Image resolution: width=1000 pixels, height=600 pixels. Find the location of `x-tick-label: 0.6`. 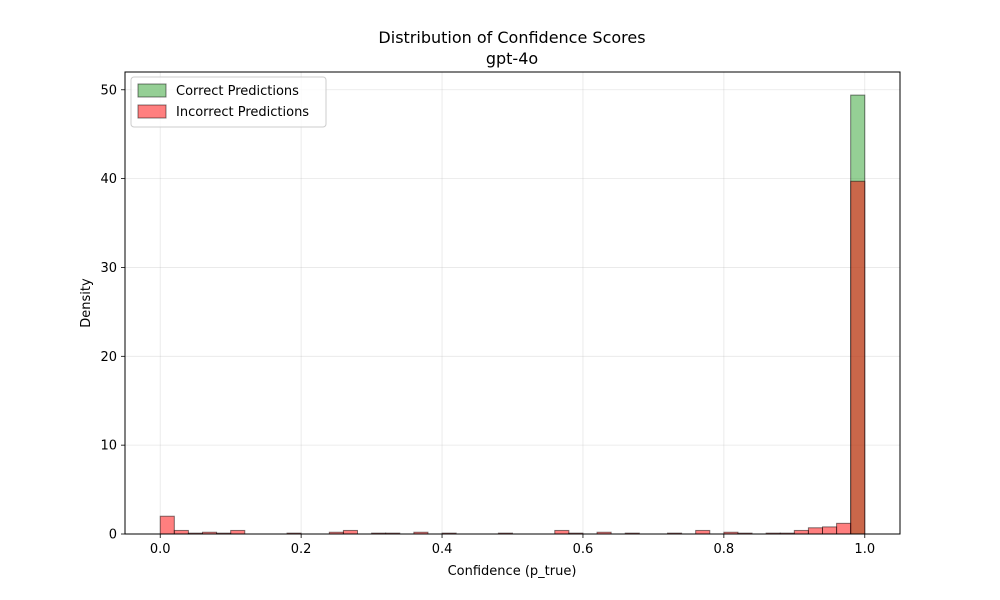

x-tick-label: 0.6 is located at coordinates (583, 549).